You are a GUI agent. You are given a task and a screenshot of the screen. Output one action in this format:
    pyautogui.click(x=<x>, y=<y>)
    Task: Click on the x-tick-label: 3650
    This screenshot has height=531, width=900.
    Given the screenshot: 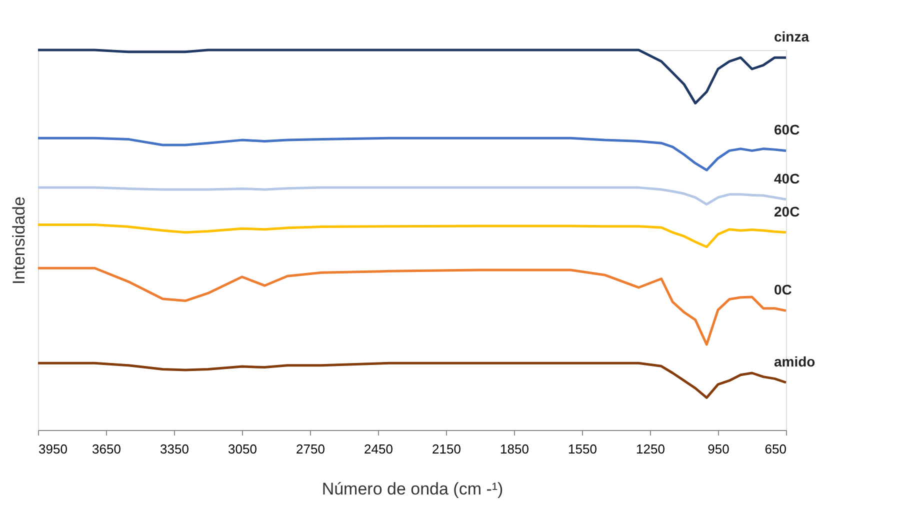 What is the action you would take?
    pyautogui.click(x=106, y=449)
    